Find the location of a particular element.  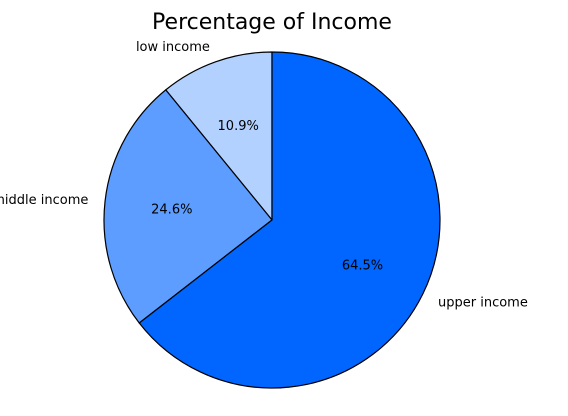

chart-title: Percentage of Income is located at coordinates (272, 22).